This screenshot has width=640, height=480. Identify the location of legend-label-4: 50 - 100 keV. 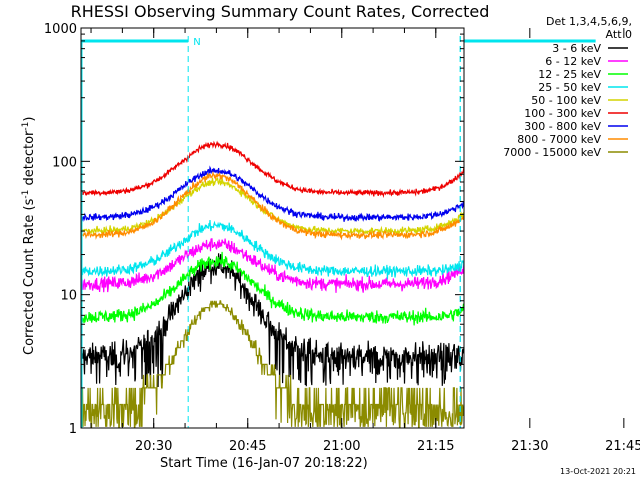
(566, 100).